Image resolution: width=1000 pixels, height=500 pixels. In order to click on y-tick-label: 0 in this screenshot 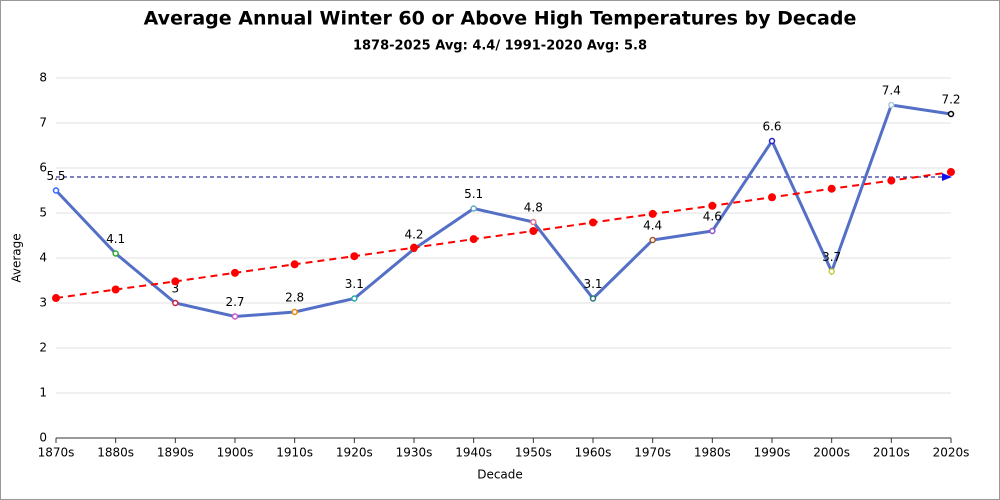, I will do `click(43, 438)`.